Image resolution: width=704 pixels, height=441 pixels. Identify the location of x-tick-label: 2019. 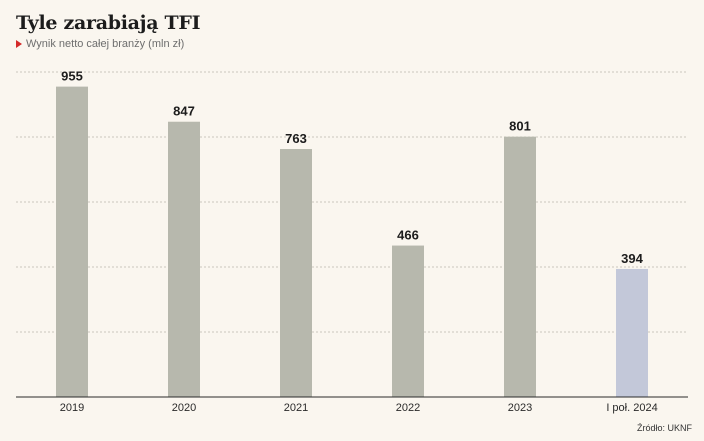
(72, 408).